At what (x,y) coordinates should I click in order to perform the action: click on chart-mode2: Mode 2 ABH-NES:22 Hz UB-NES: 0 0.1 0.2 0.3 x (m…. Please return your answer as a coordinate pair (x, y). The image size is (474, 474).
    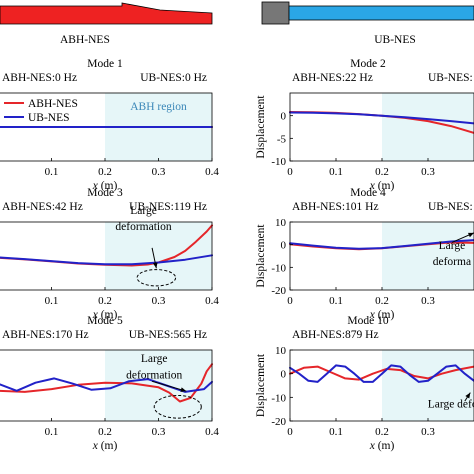
    Looking at the image, I should click on (364, 125).